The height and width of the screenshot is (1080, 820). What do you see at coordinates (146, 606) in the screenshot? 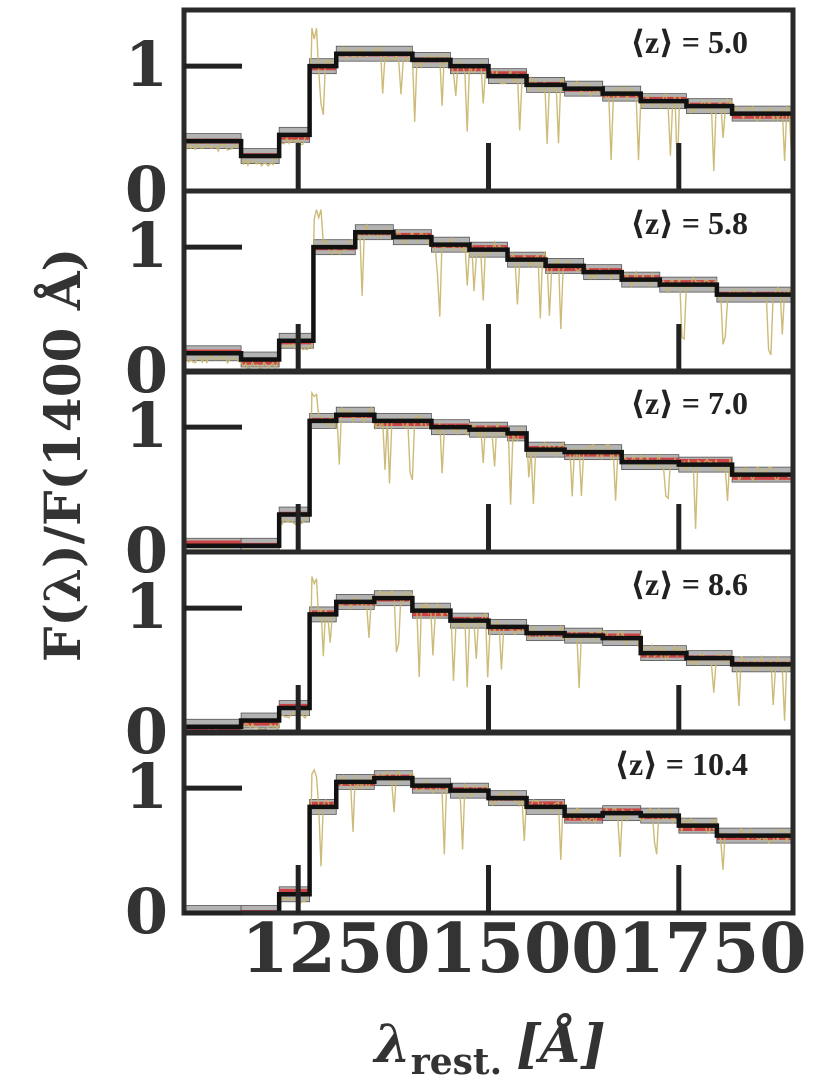
I see `y-tick-label-3-1: 1` at bounding box center [146, 606].